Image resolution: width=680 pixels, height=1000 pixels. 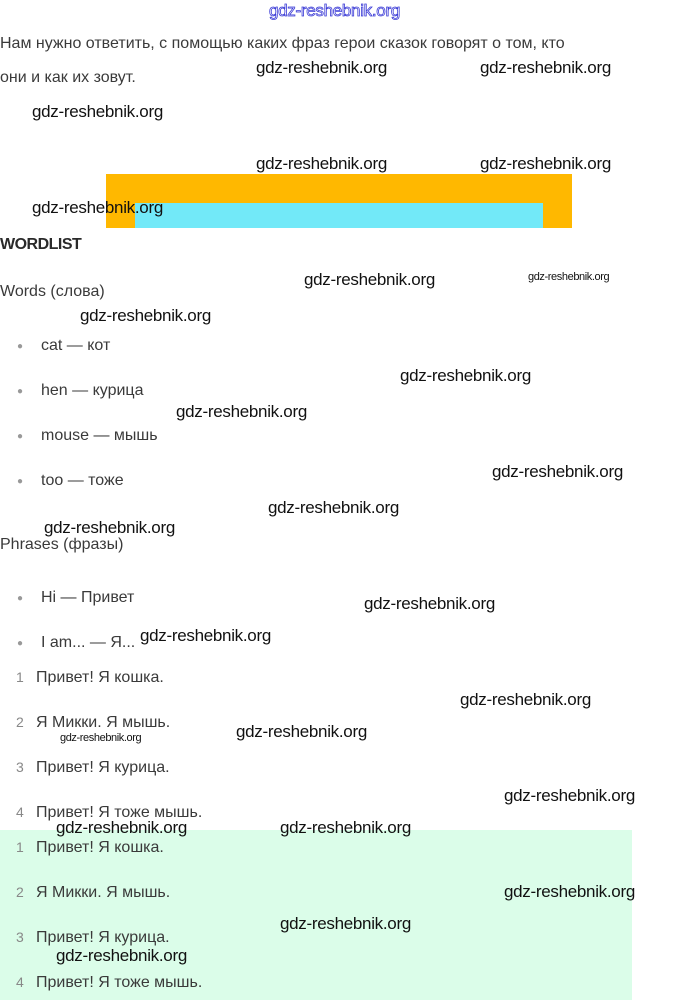 I want to click on wordlist-heading: WORDLIST, so click(x=41, y=244).